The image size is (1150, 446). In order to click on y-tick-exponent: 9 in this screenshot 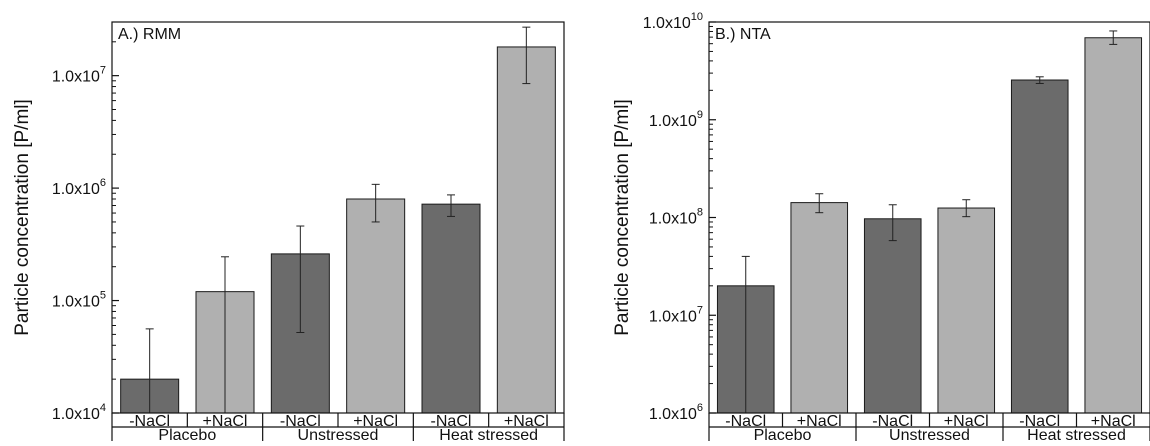, I will do `click(700, 115)`.